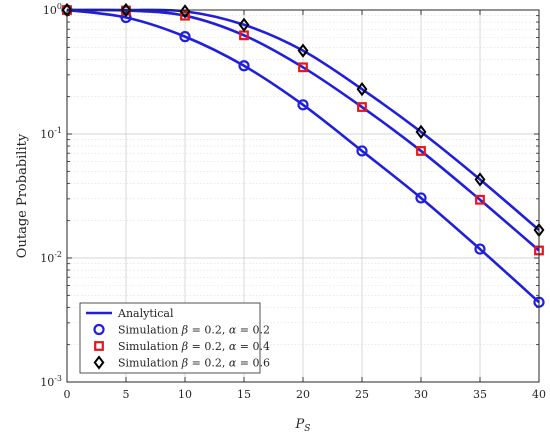 The height and width of the screenshot is (439, 550). I want to click on x-axis-label: PS, so click(303, 425).